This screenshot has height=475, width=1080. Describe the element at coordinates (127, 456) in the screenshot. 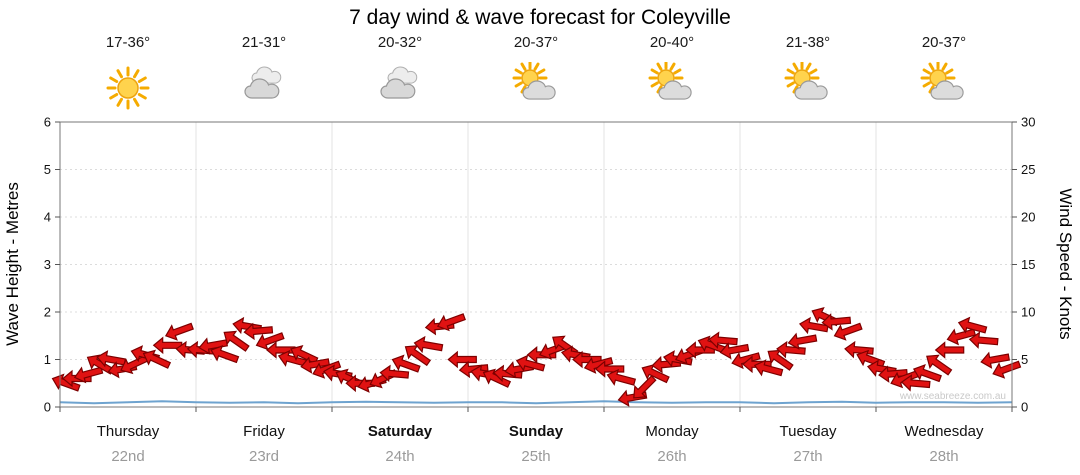

I see `day-date: 22nd` at that location.